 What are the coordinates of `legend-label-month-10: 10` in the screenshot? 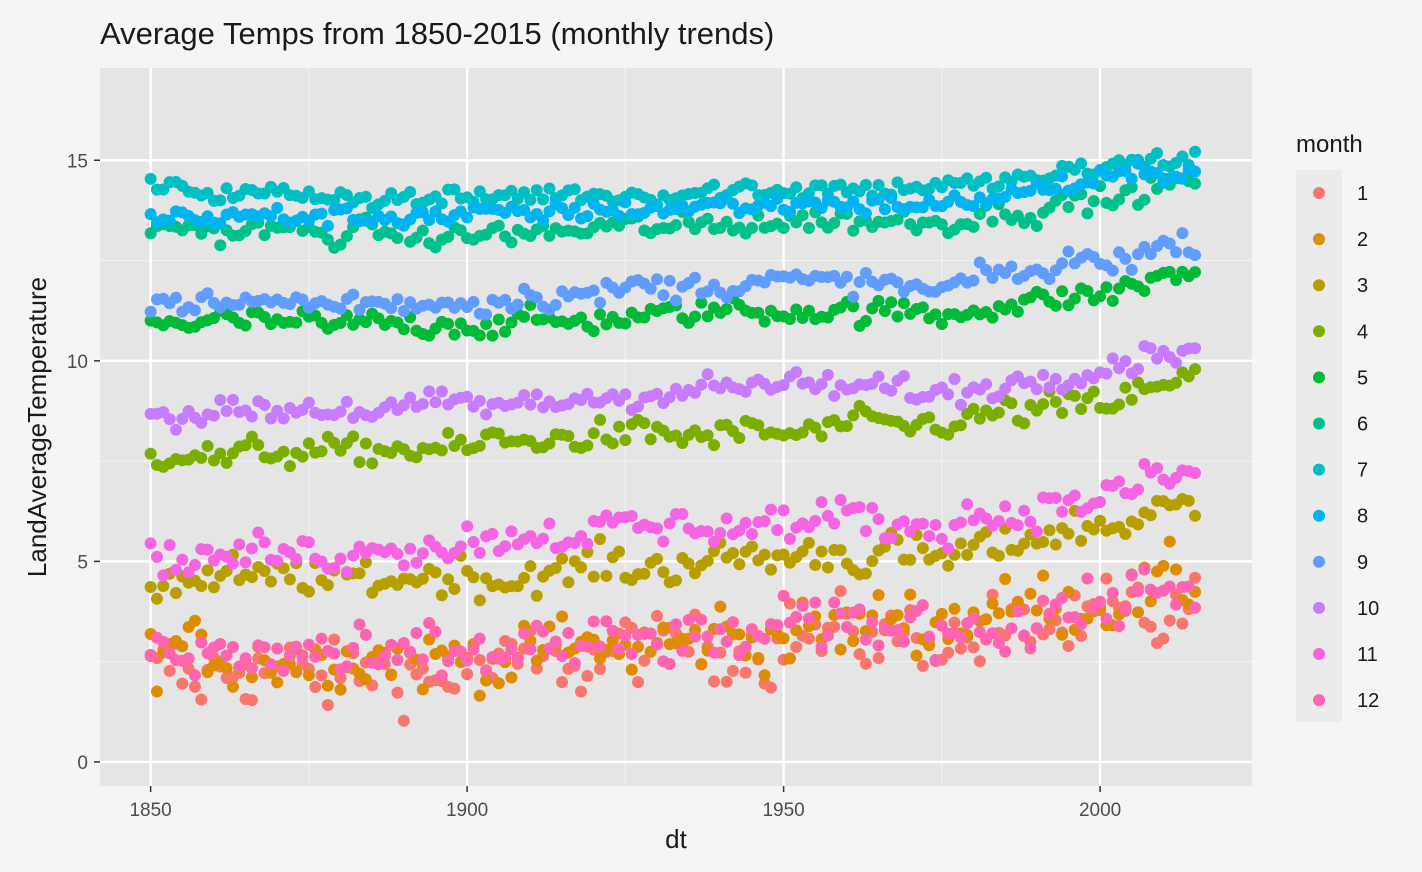 It's located at (1368, 609).